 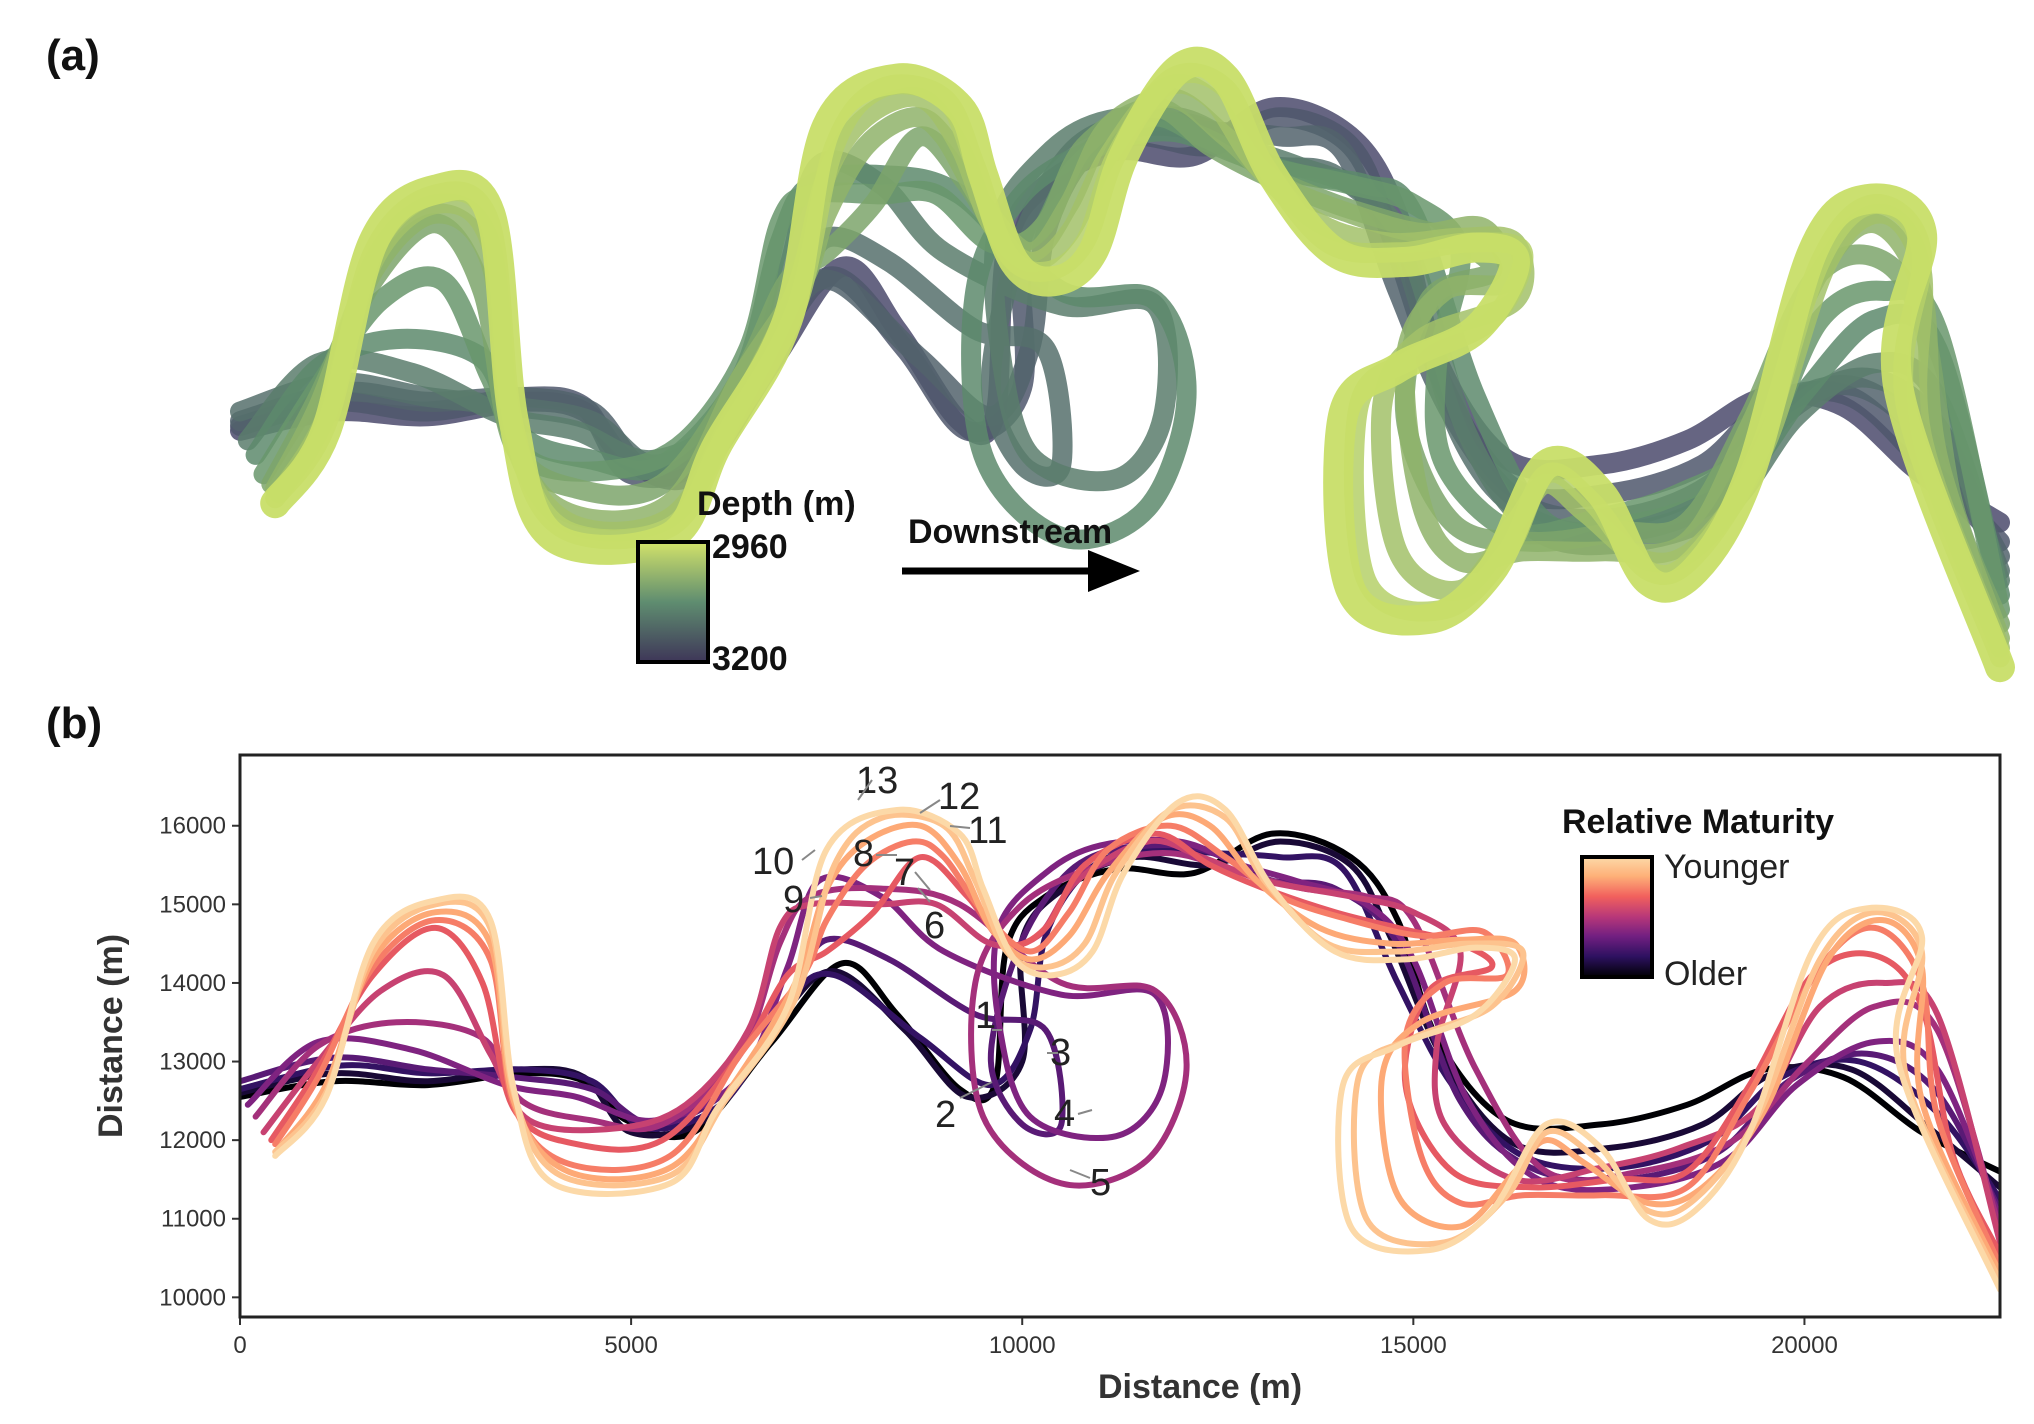 I want to click on bend-labels: 1 2 3 4 5 6 7 8 9 10 11 12 13, so click(x=931, y=982).